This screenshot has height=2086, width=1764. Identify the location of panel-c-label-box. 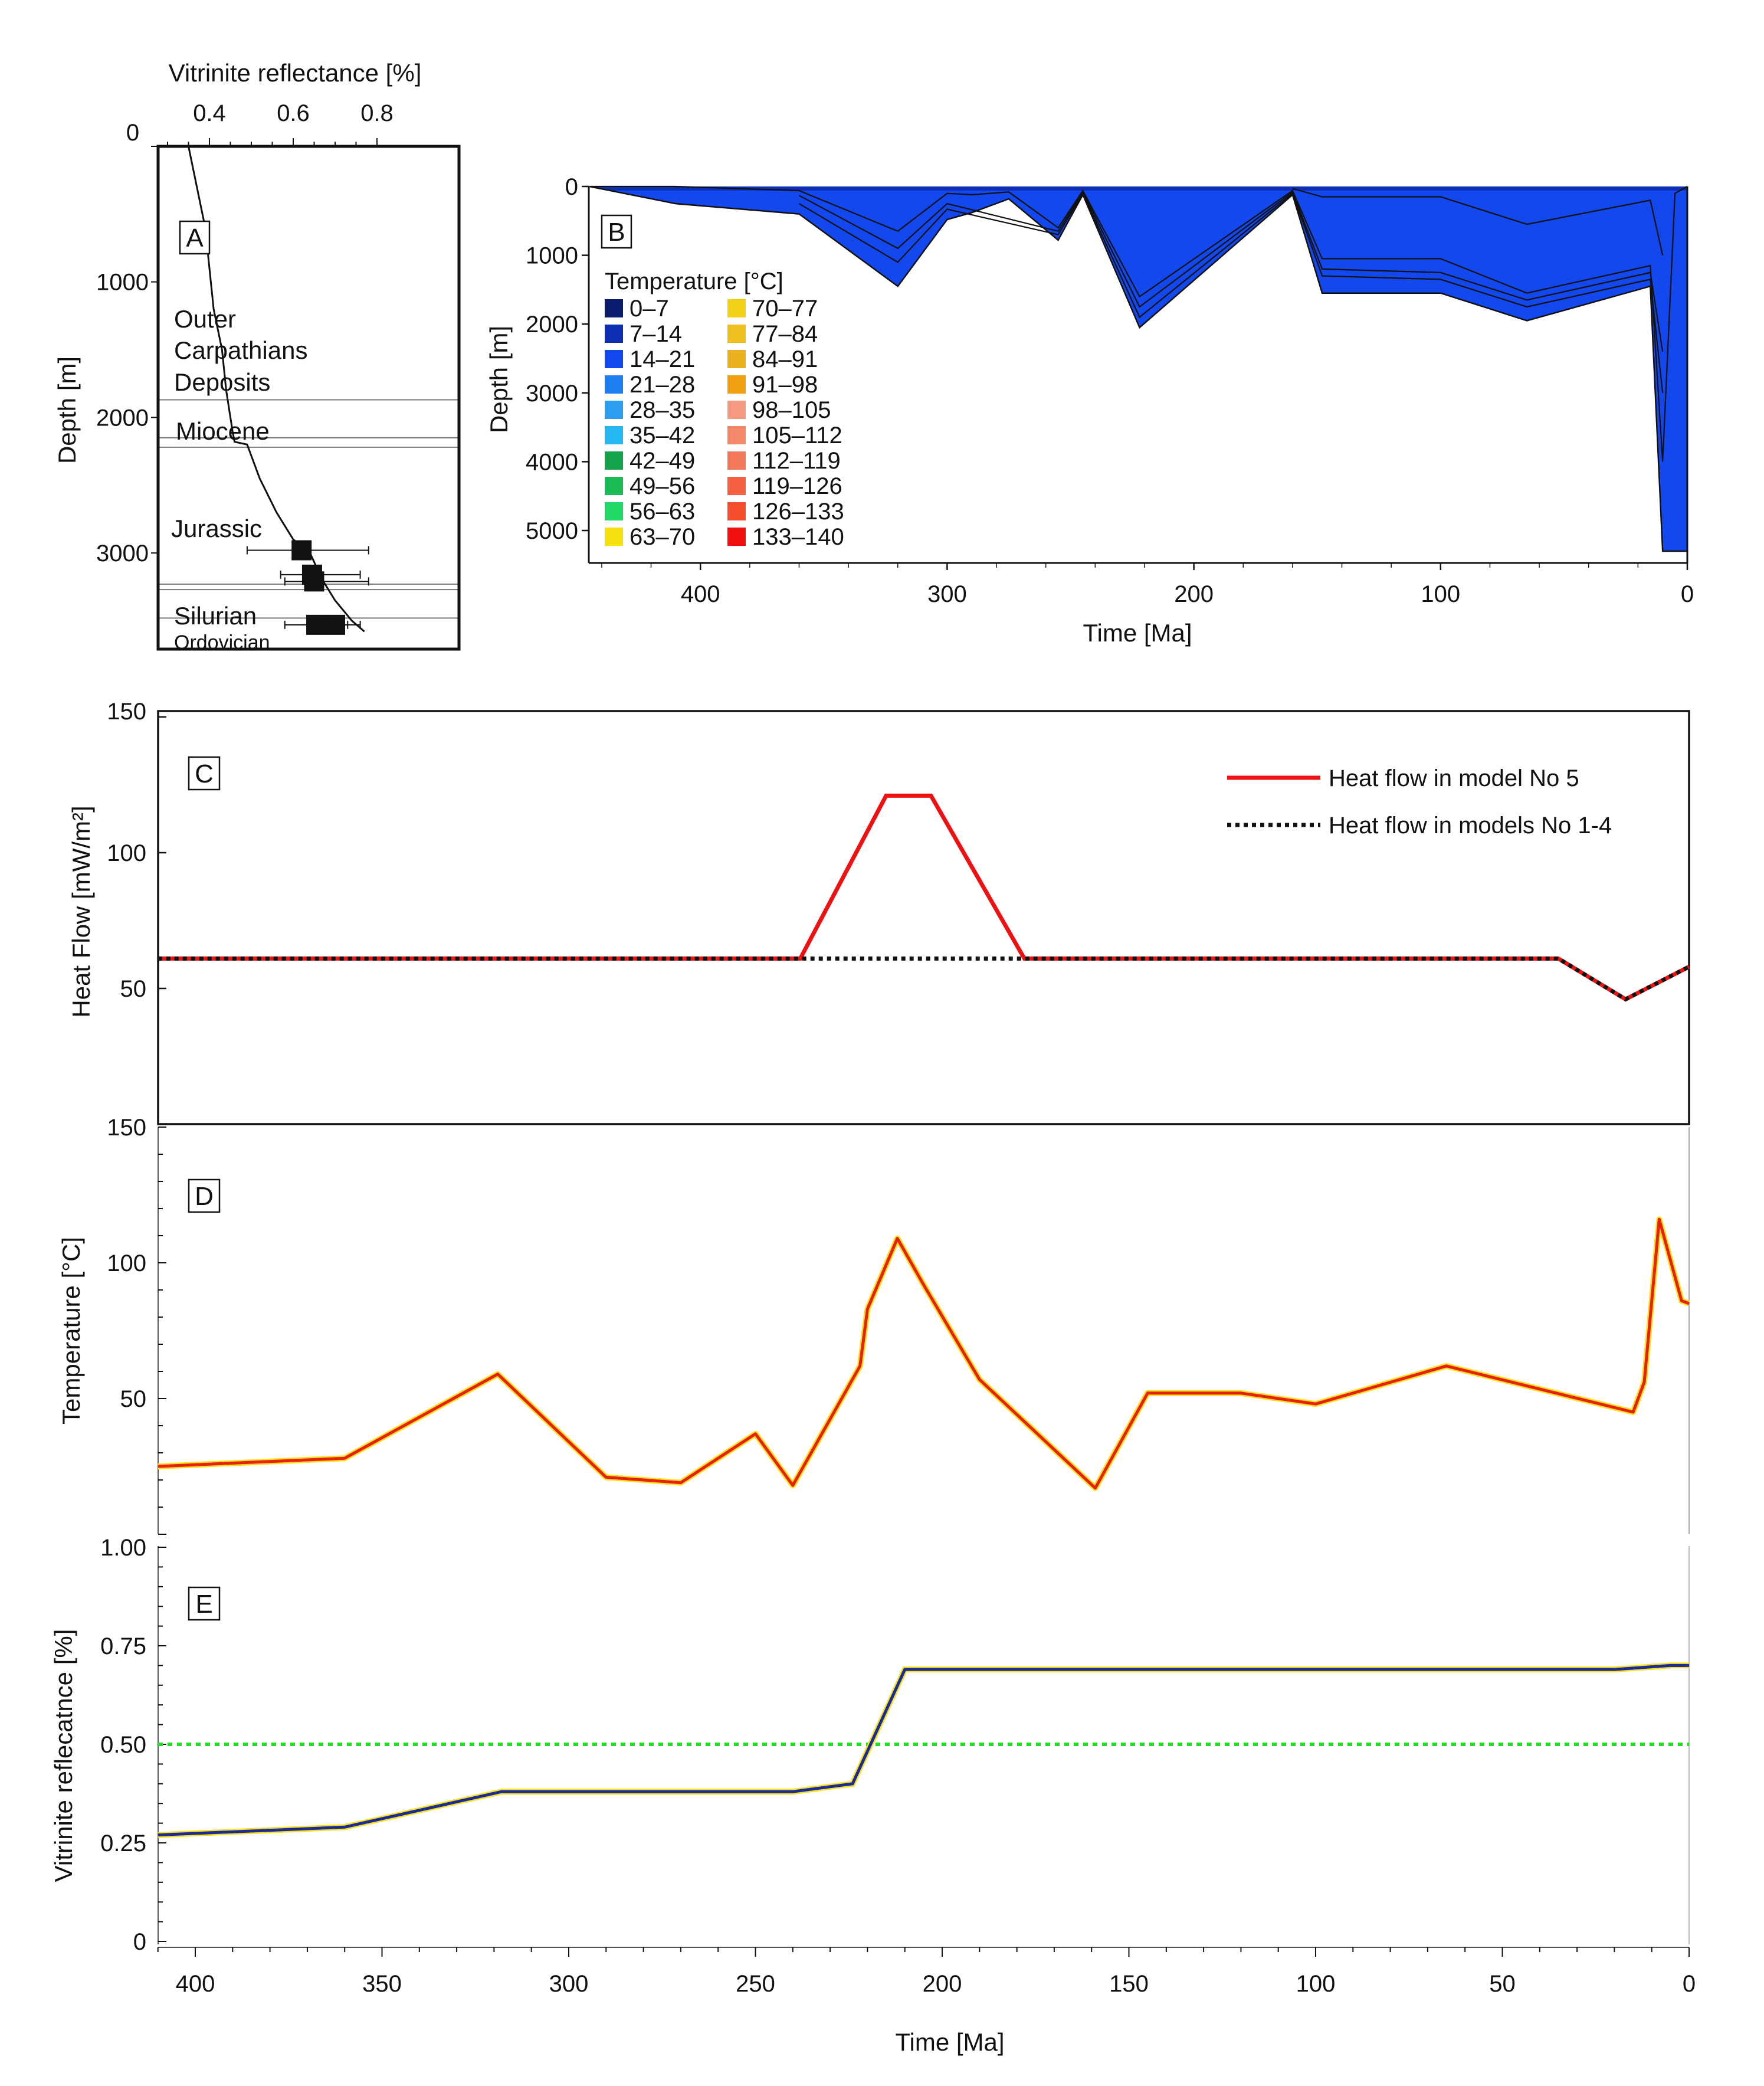
(204, 773).